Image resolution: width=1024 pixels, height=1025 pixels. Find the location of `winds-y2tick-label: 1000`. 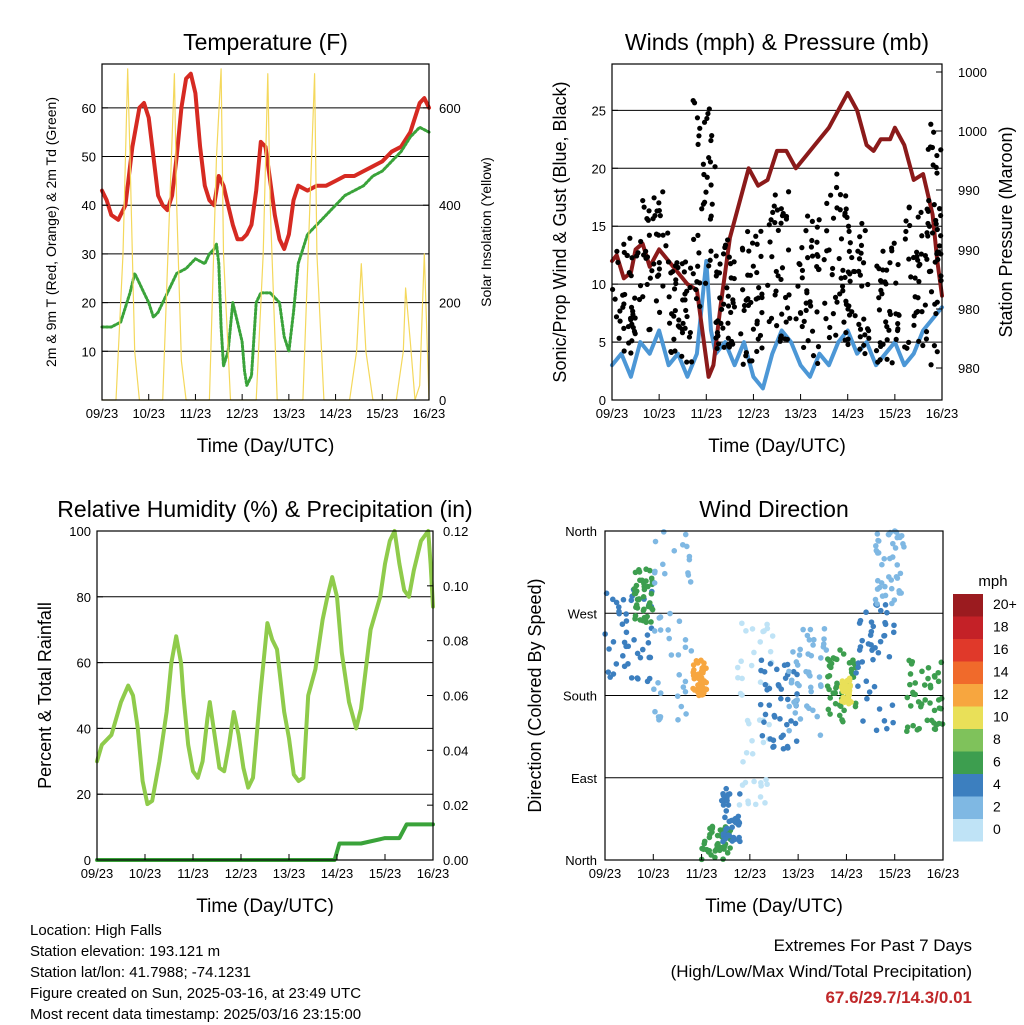

winds-y2tick-label: 1000 is located at coordinates (972, 131).